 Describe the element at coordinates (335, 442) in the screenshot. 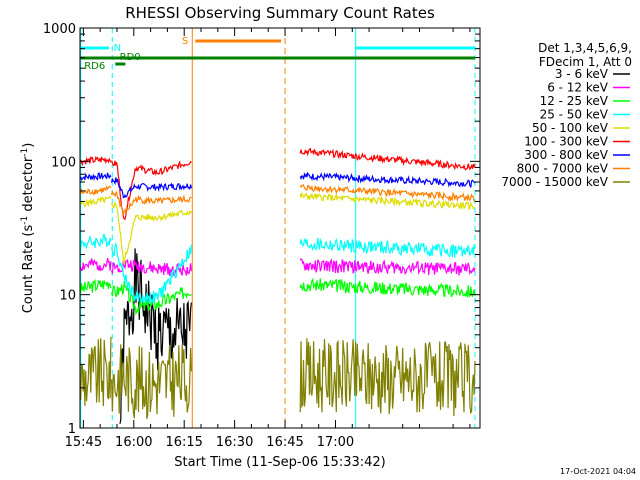

I see `x-tick-label: 17:00` at that location.